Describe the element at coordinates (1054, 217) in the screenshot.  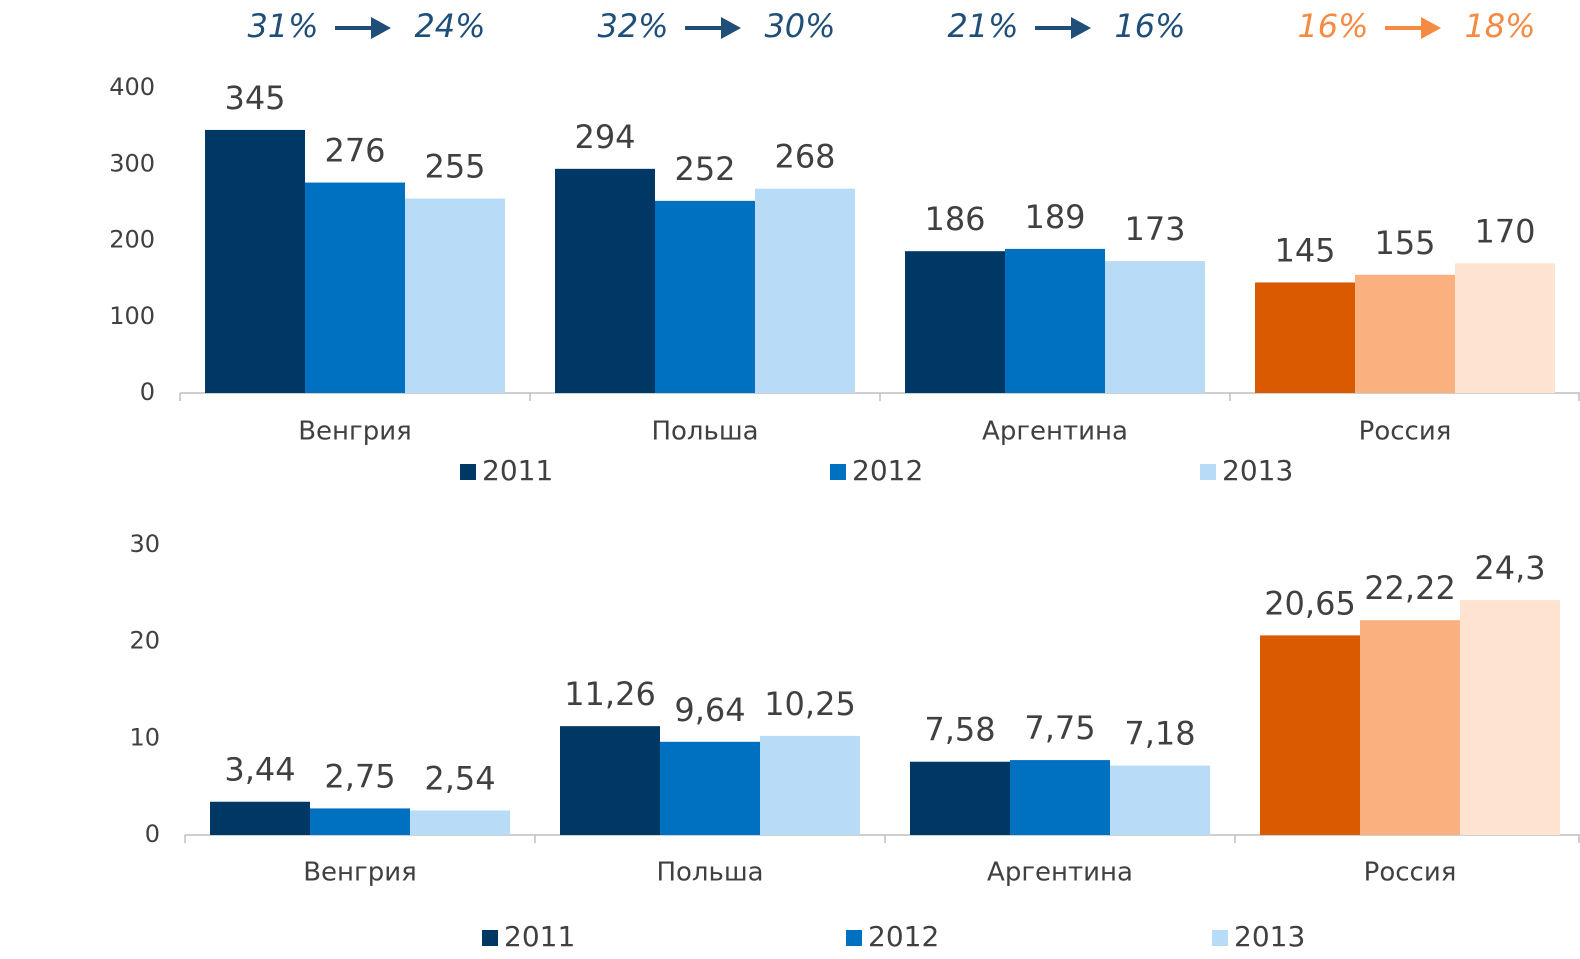
I see `data-label: 189` at that location.